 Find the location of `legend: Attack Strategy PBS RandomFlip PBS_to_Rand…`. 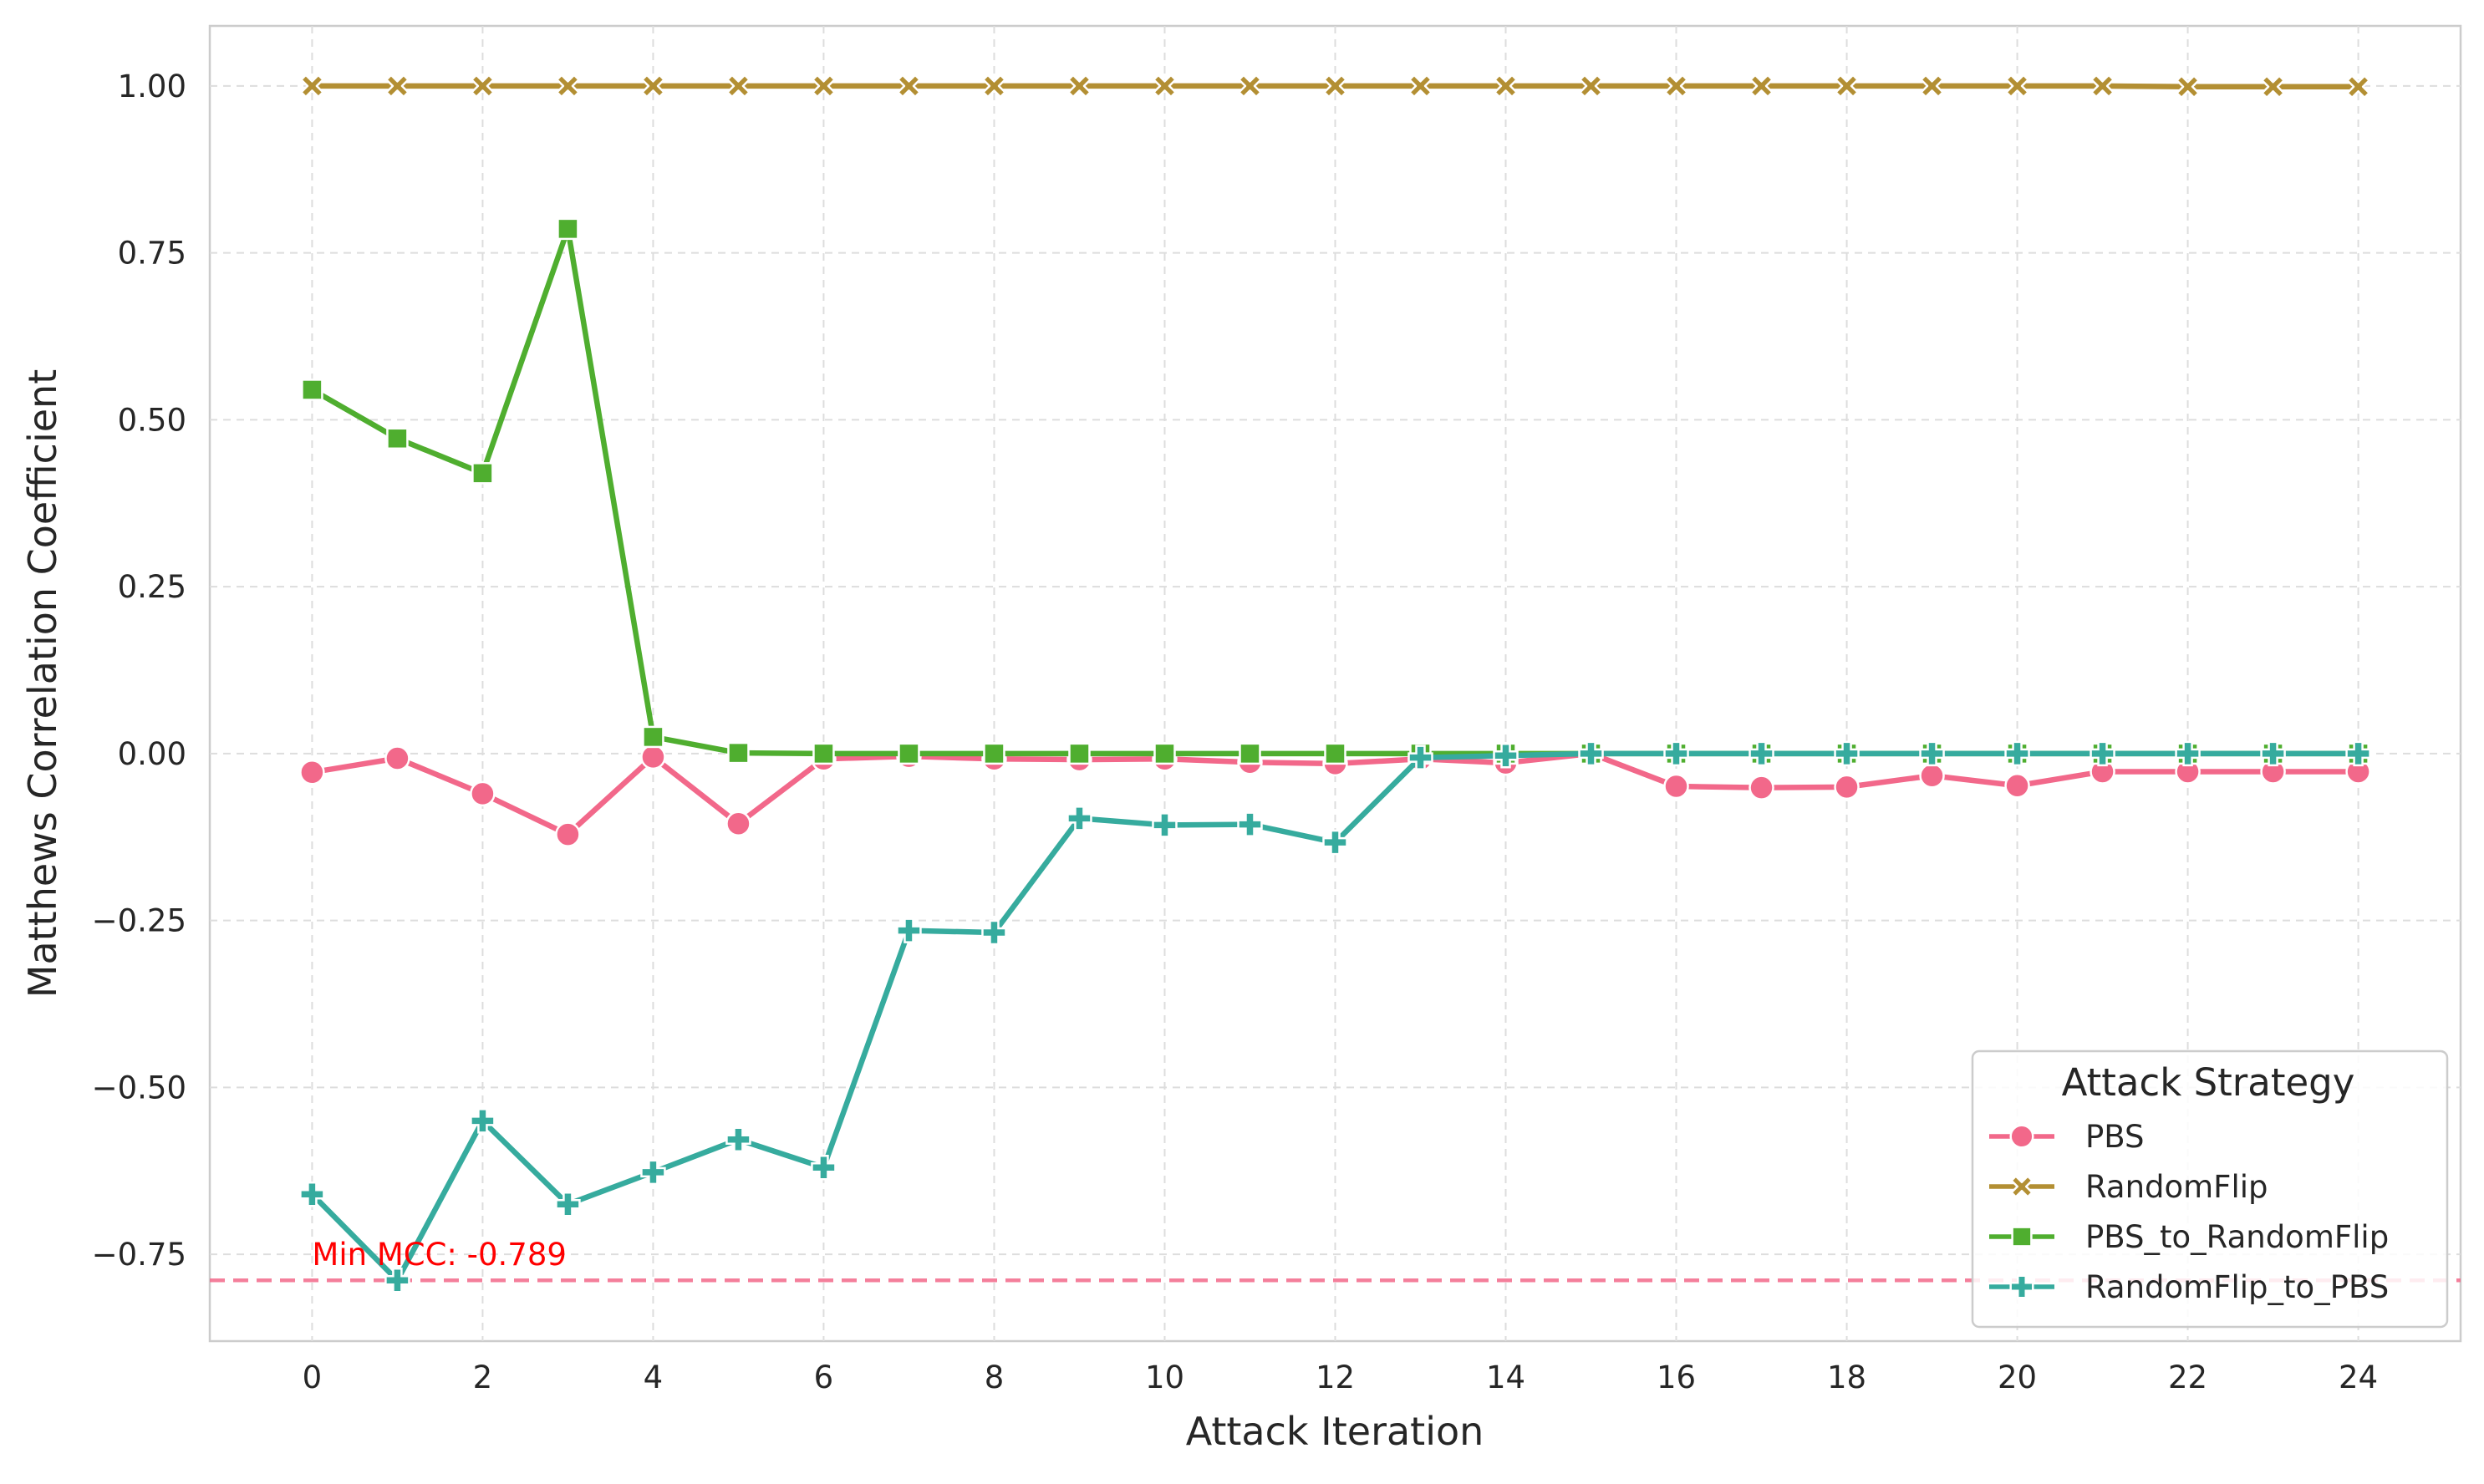

legend: Attack Strategy PBS RandomFlip PBS_to_Rand… is located at coordinates (2210, 1189).